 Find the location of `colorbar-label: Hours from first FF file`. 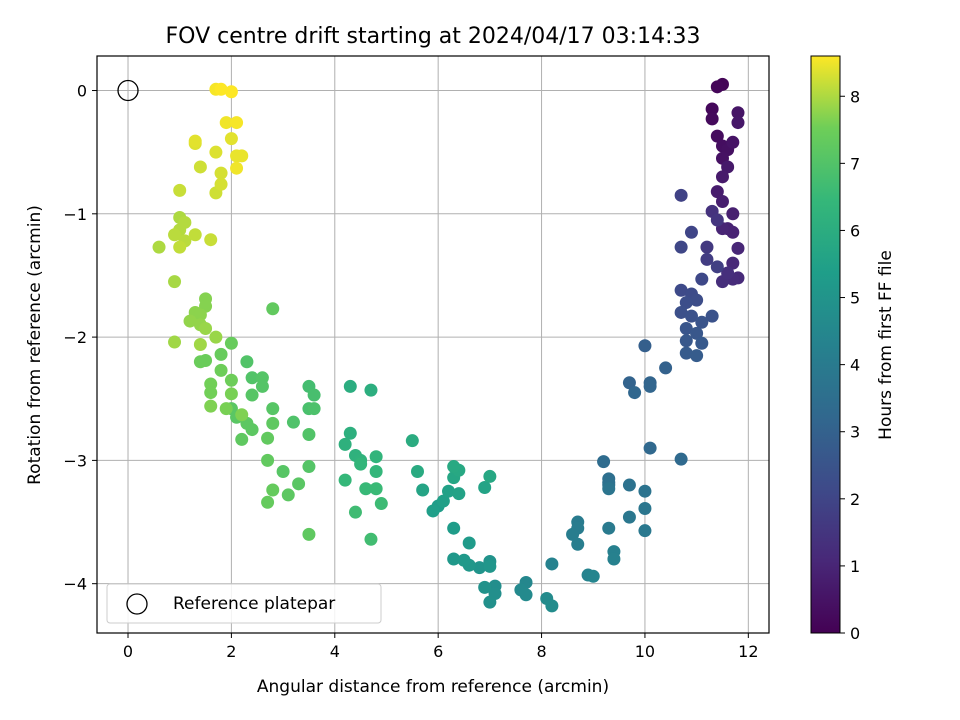

colorbar-label: Hours from first FF file is located at coordinates (886, 345).